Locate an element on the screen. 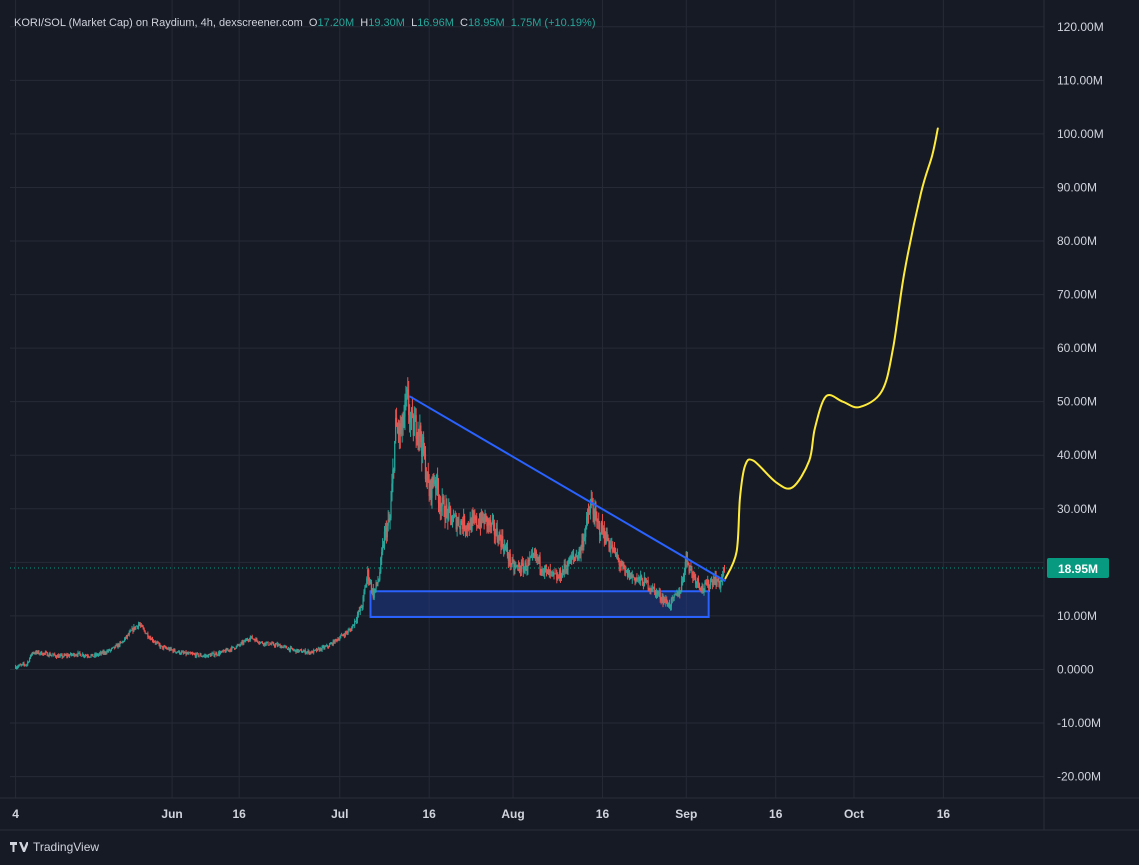 The width and height of the screenshot is (1139, 865). tradingview-footer: TradingView is located at coordinates (54, 847).